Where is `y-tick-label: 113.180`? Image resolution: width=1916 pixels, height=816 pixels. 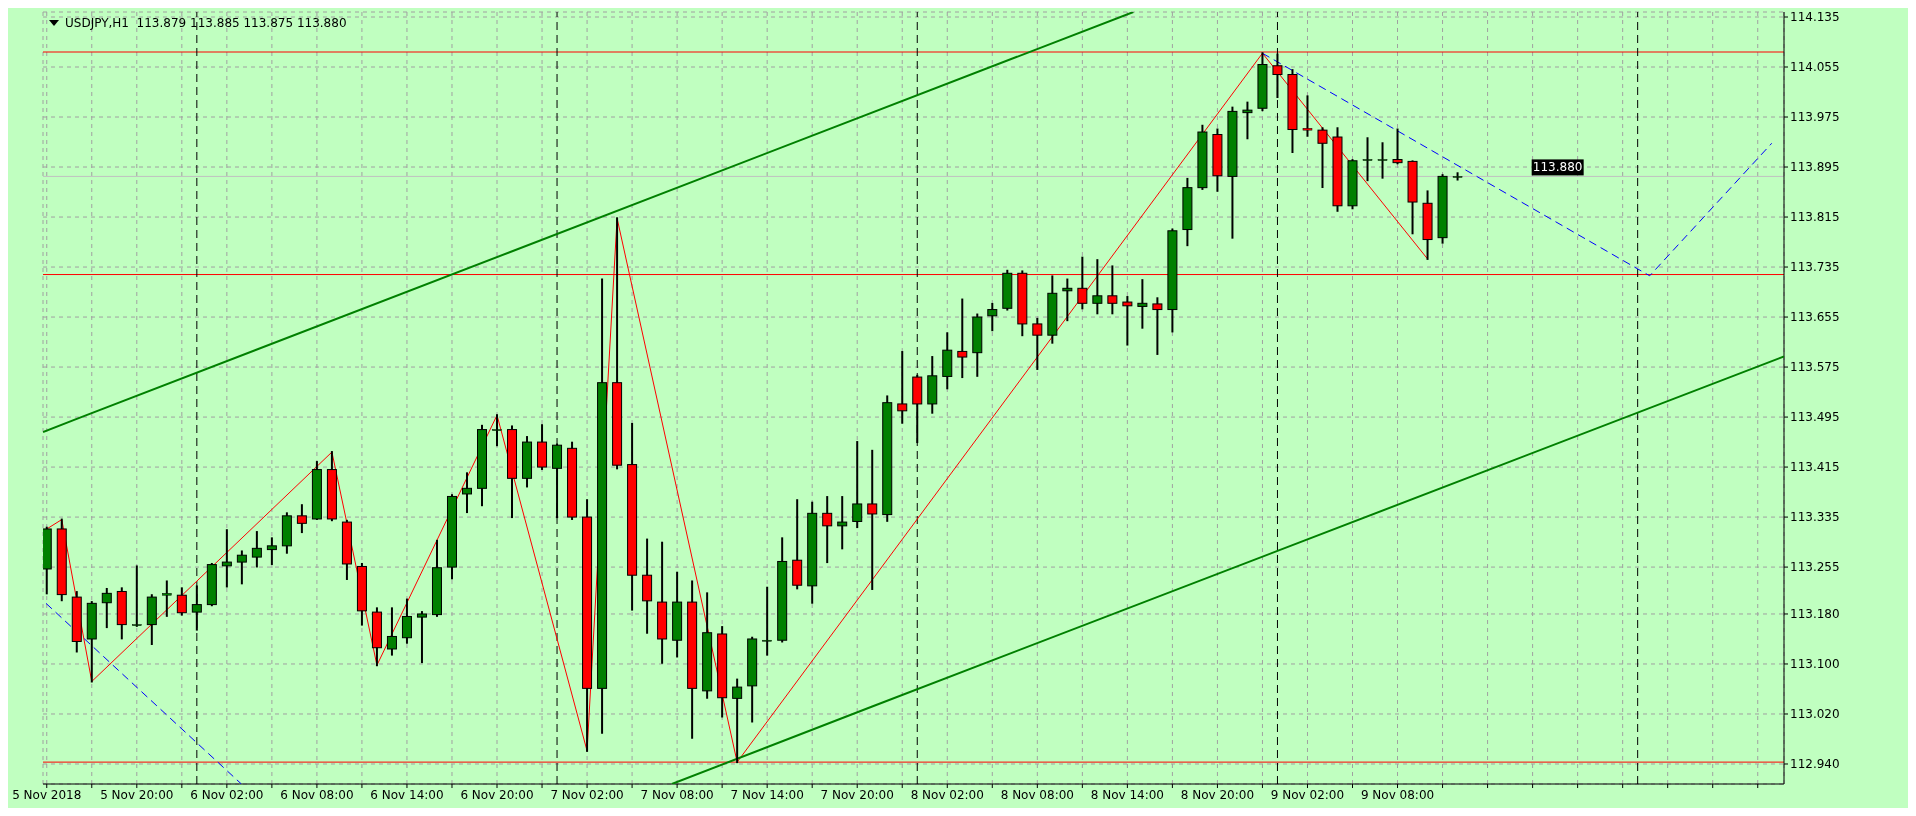 y-tick-label: 113.180 is located at coordinates (1815, 614).